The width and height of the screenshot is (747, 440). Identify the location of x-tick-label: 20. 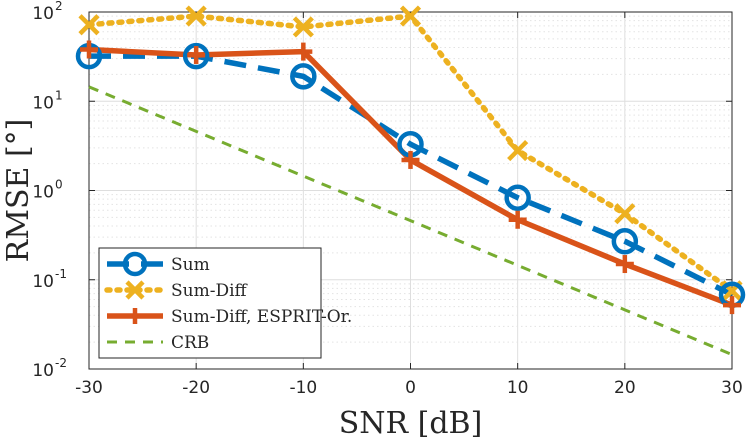
(625, 388).